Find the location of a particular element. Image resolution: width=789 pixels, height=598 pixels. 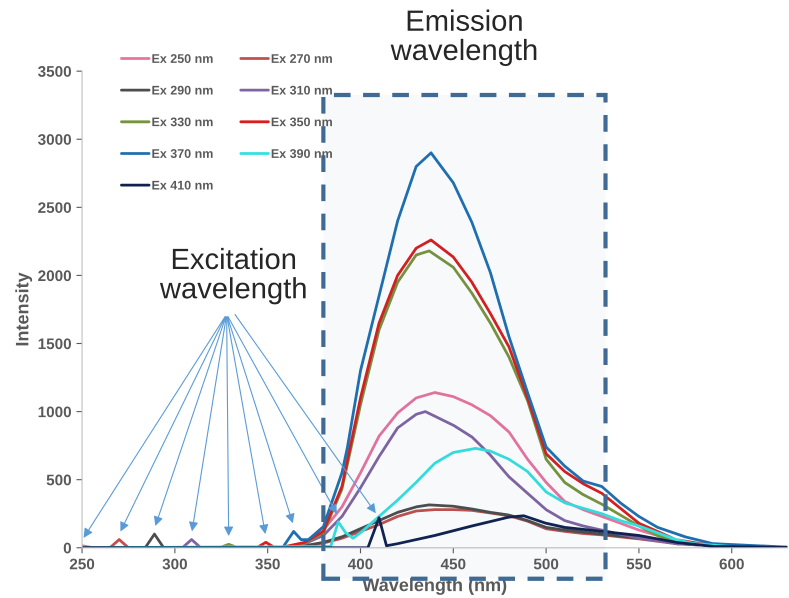

y-tick-label: 500 is located at coordinates (59, 480).